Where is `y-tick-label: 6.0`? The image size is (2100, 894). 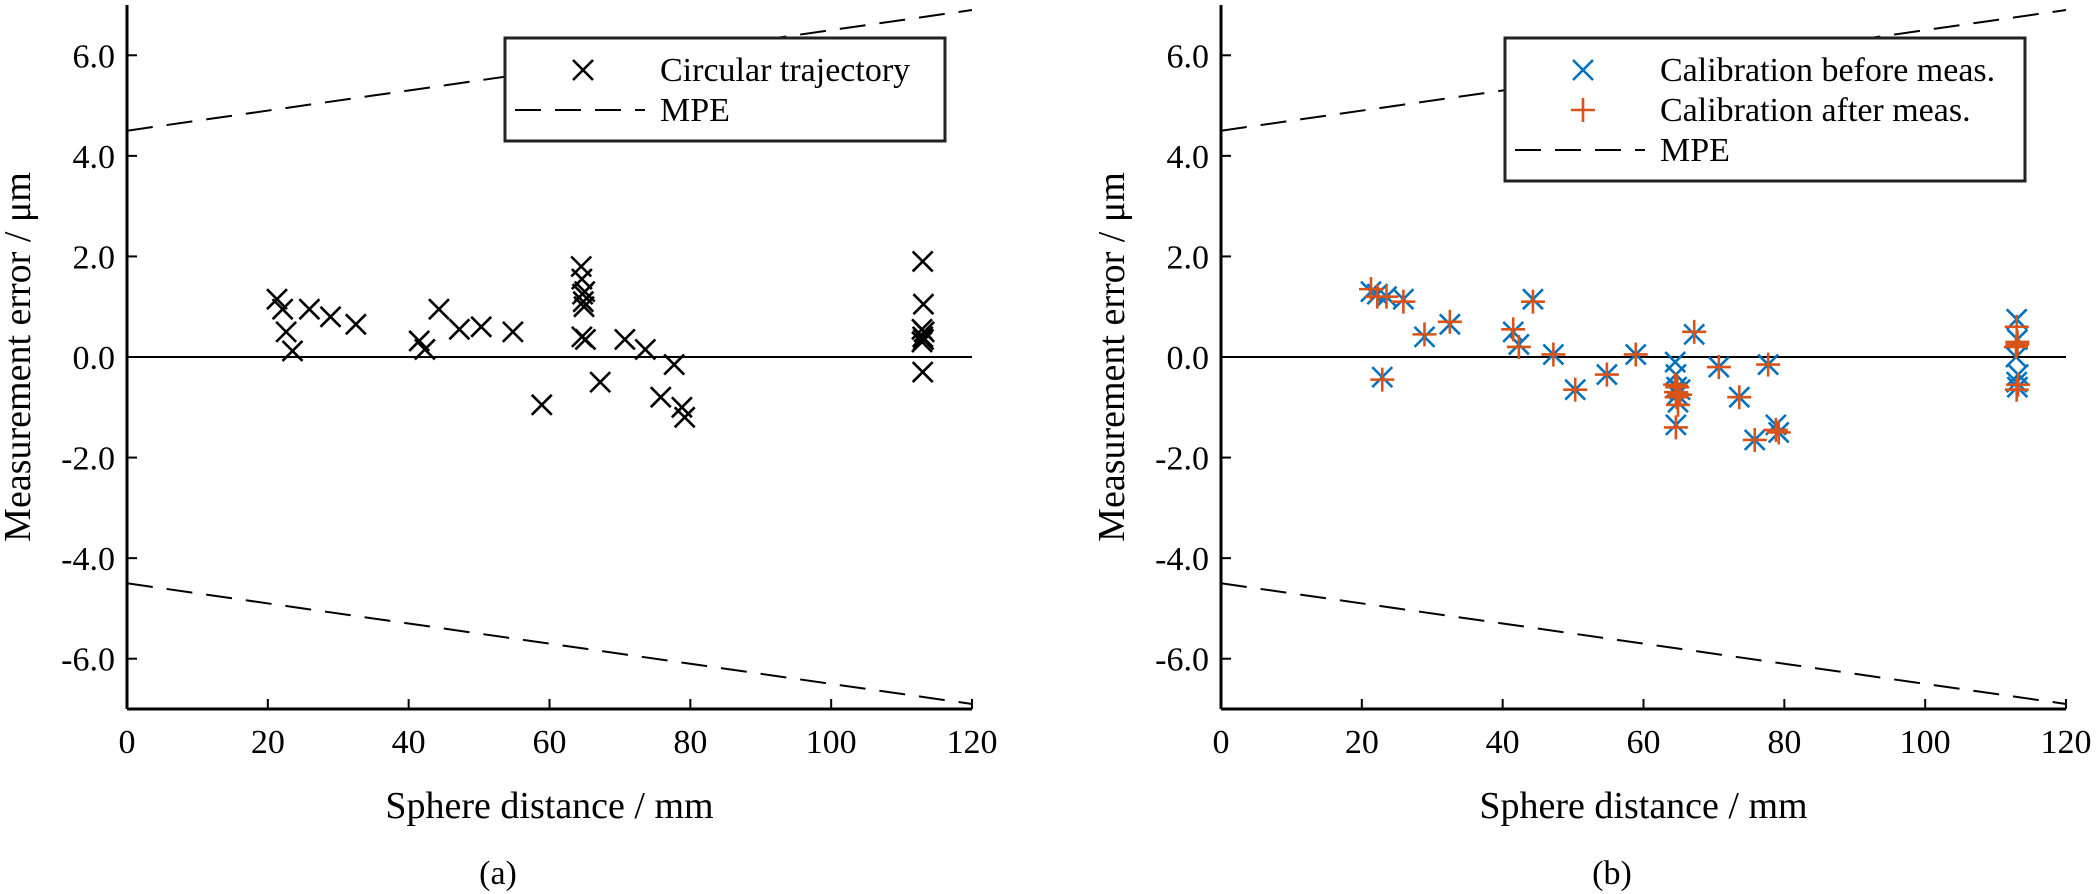
y-tick-label: 6.0 is located at coordinates (94, 56).